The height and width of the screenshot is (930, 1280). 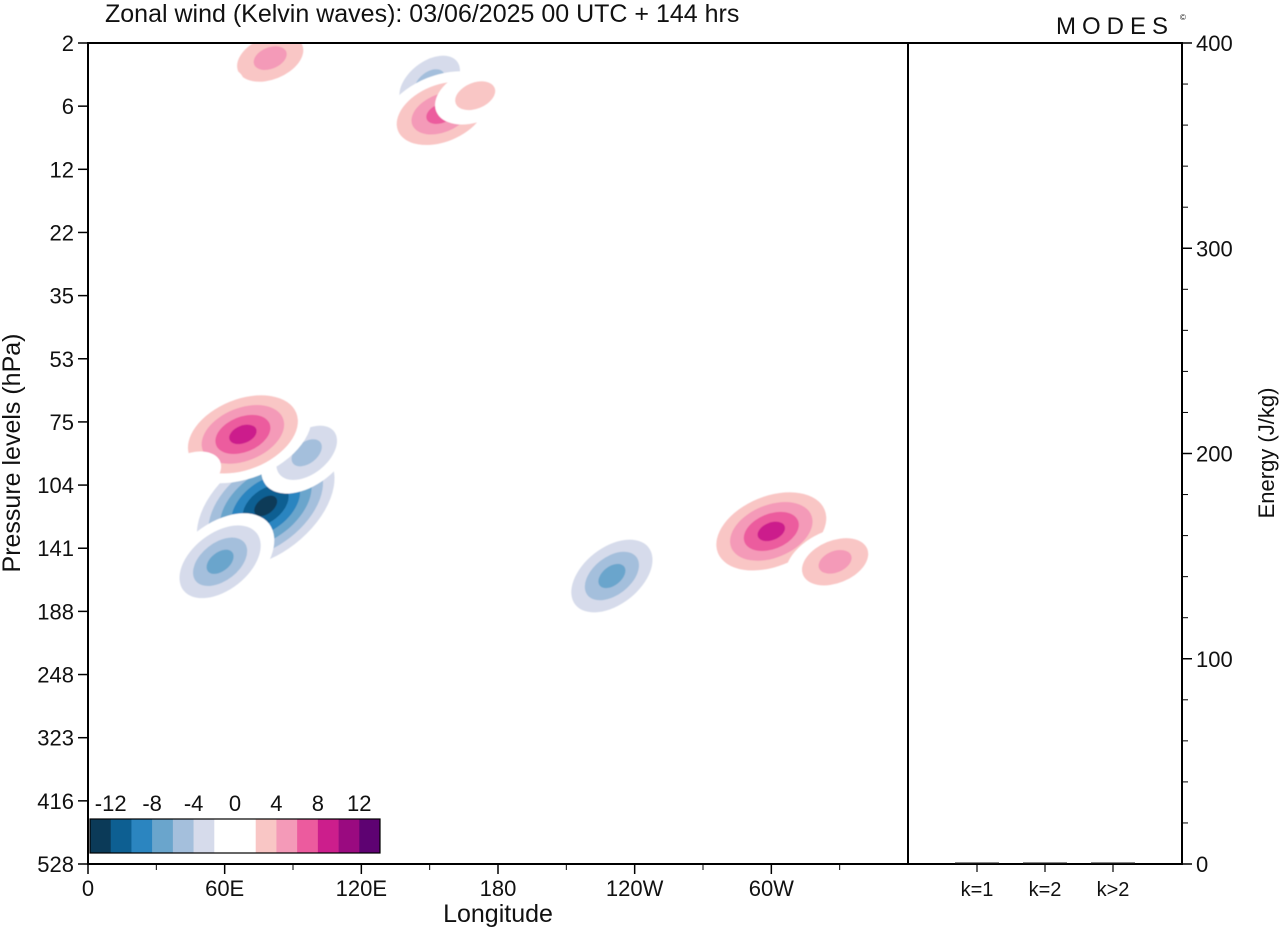 What do you see at coordinates (498, 888) in the screenshot?
I see `x-tick-label: 180` at bounding box center [498, 888].